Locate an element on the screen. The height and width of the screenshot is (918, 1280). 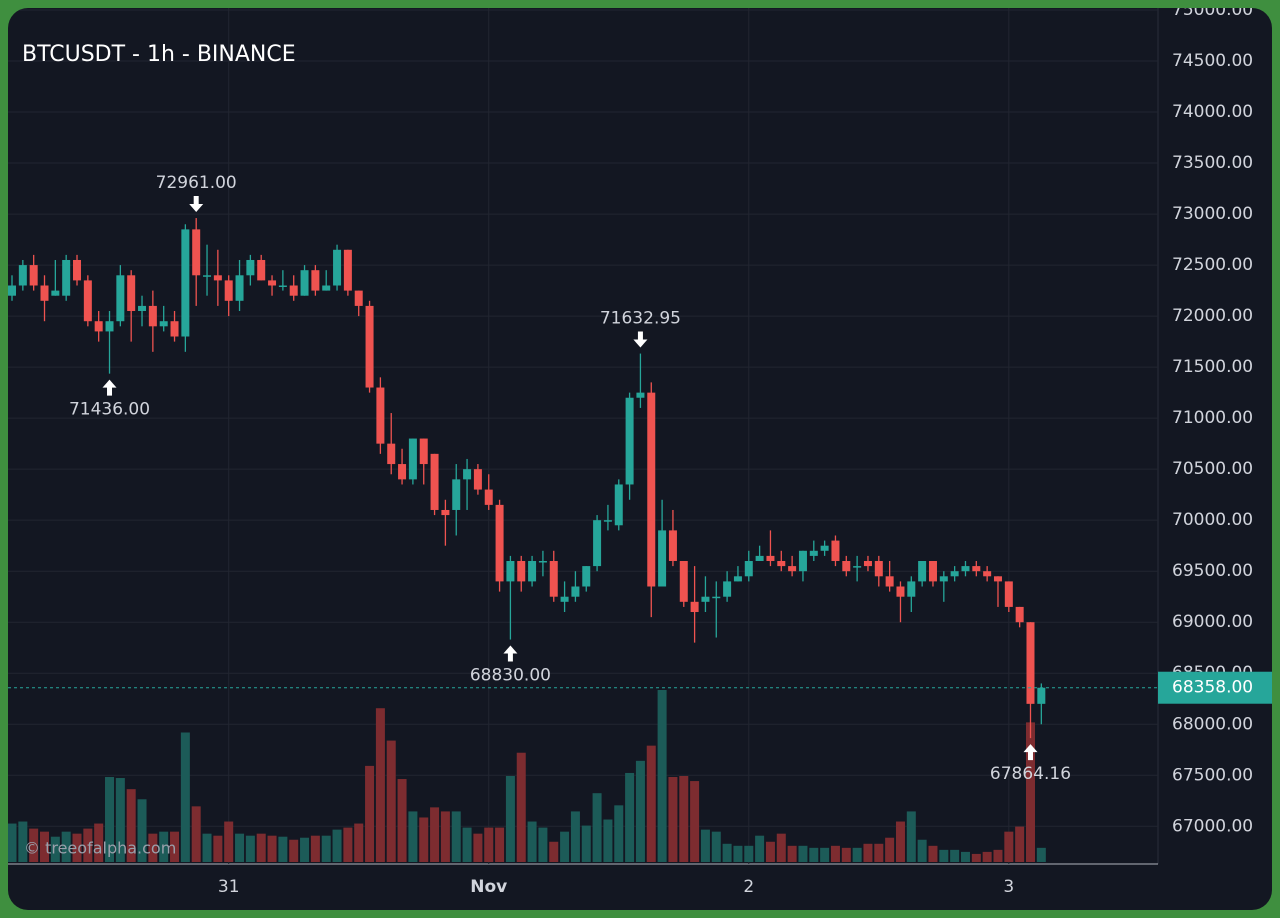
y-tick-label: 67000.00 is located at coordinates (1212, 826).